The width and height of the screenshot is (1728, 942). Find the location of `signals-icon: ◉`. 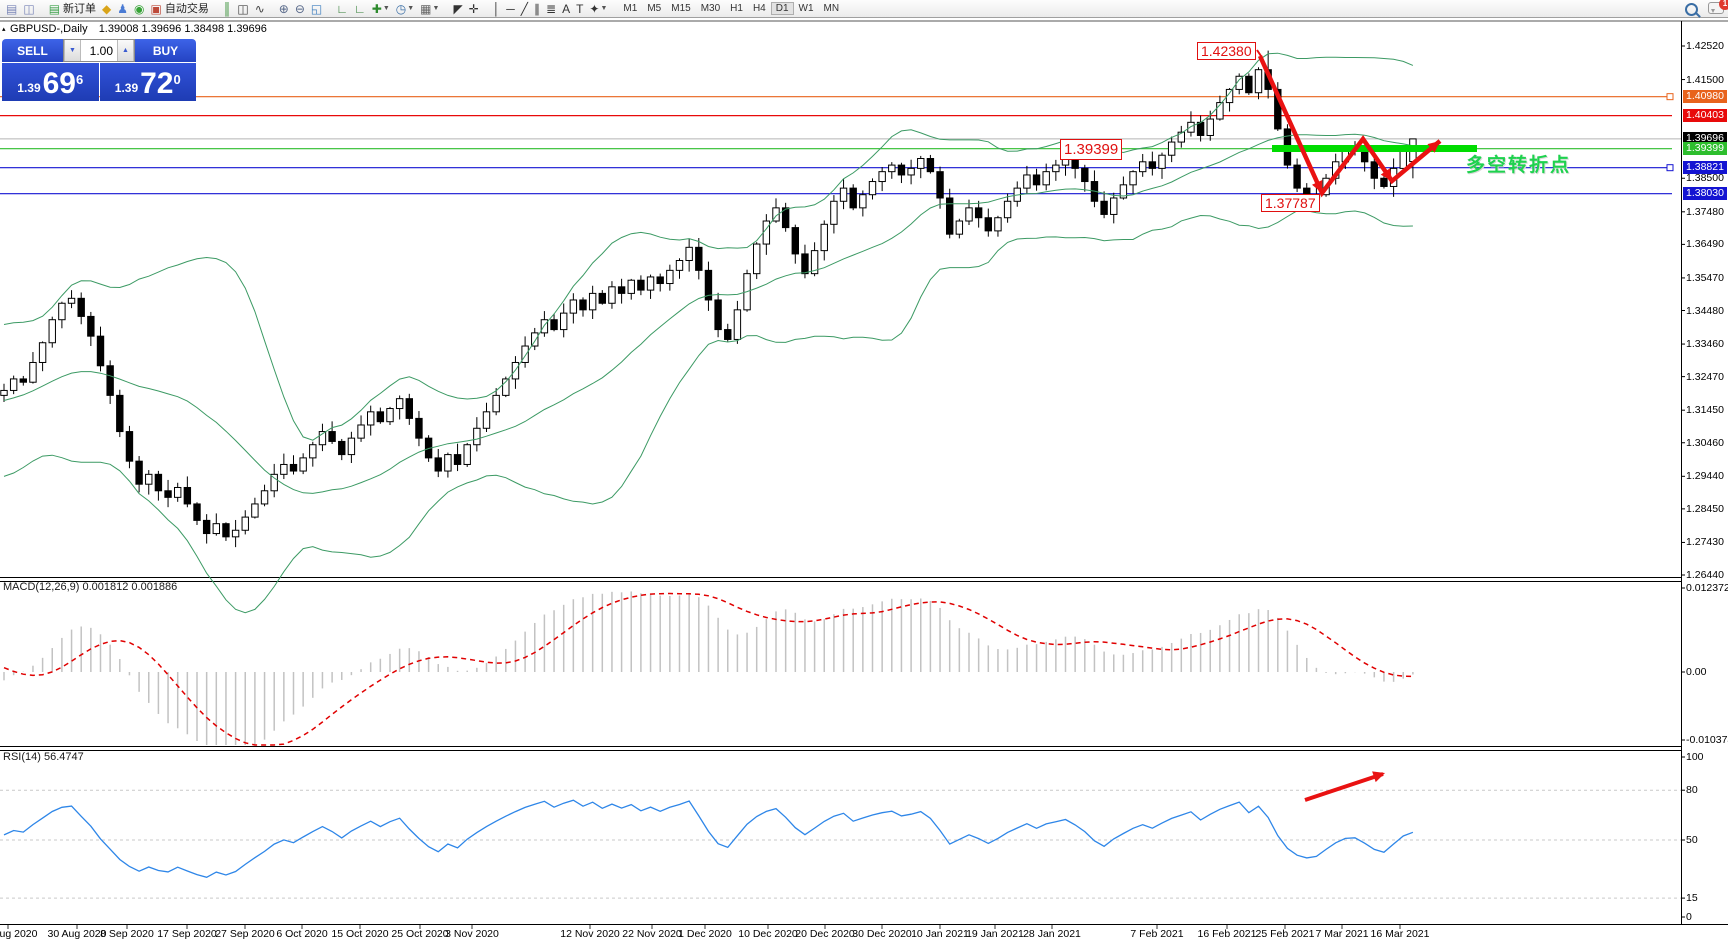

signals-icon: ◉ is located at coordinates (139, 9).